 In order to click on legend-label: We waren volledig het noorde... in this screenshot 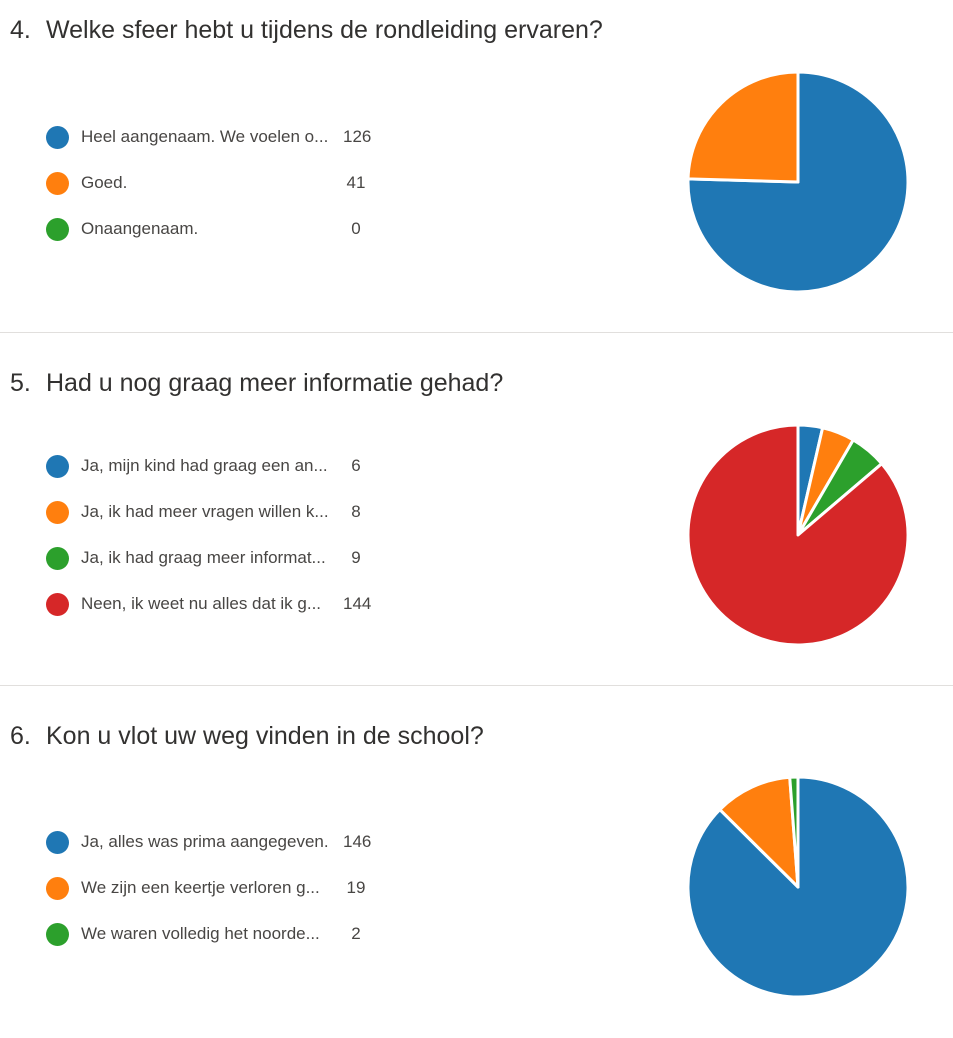, I will do `click(200, 933)`.